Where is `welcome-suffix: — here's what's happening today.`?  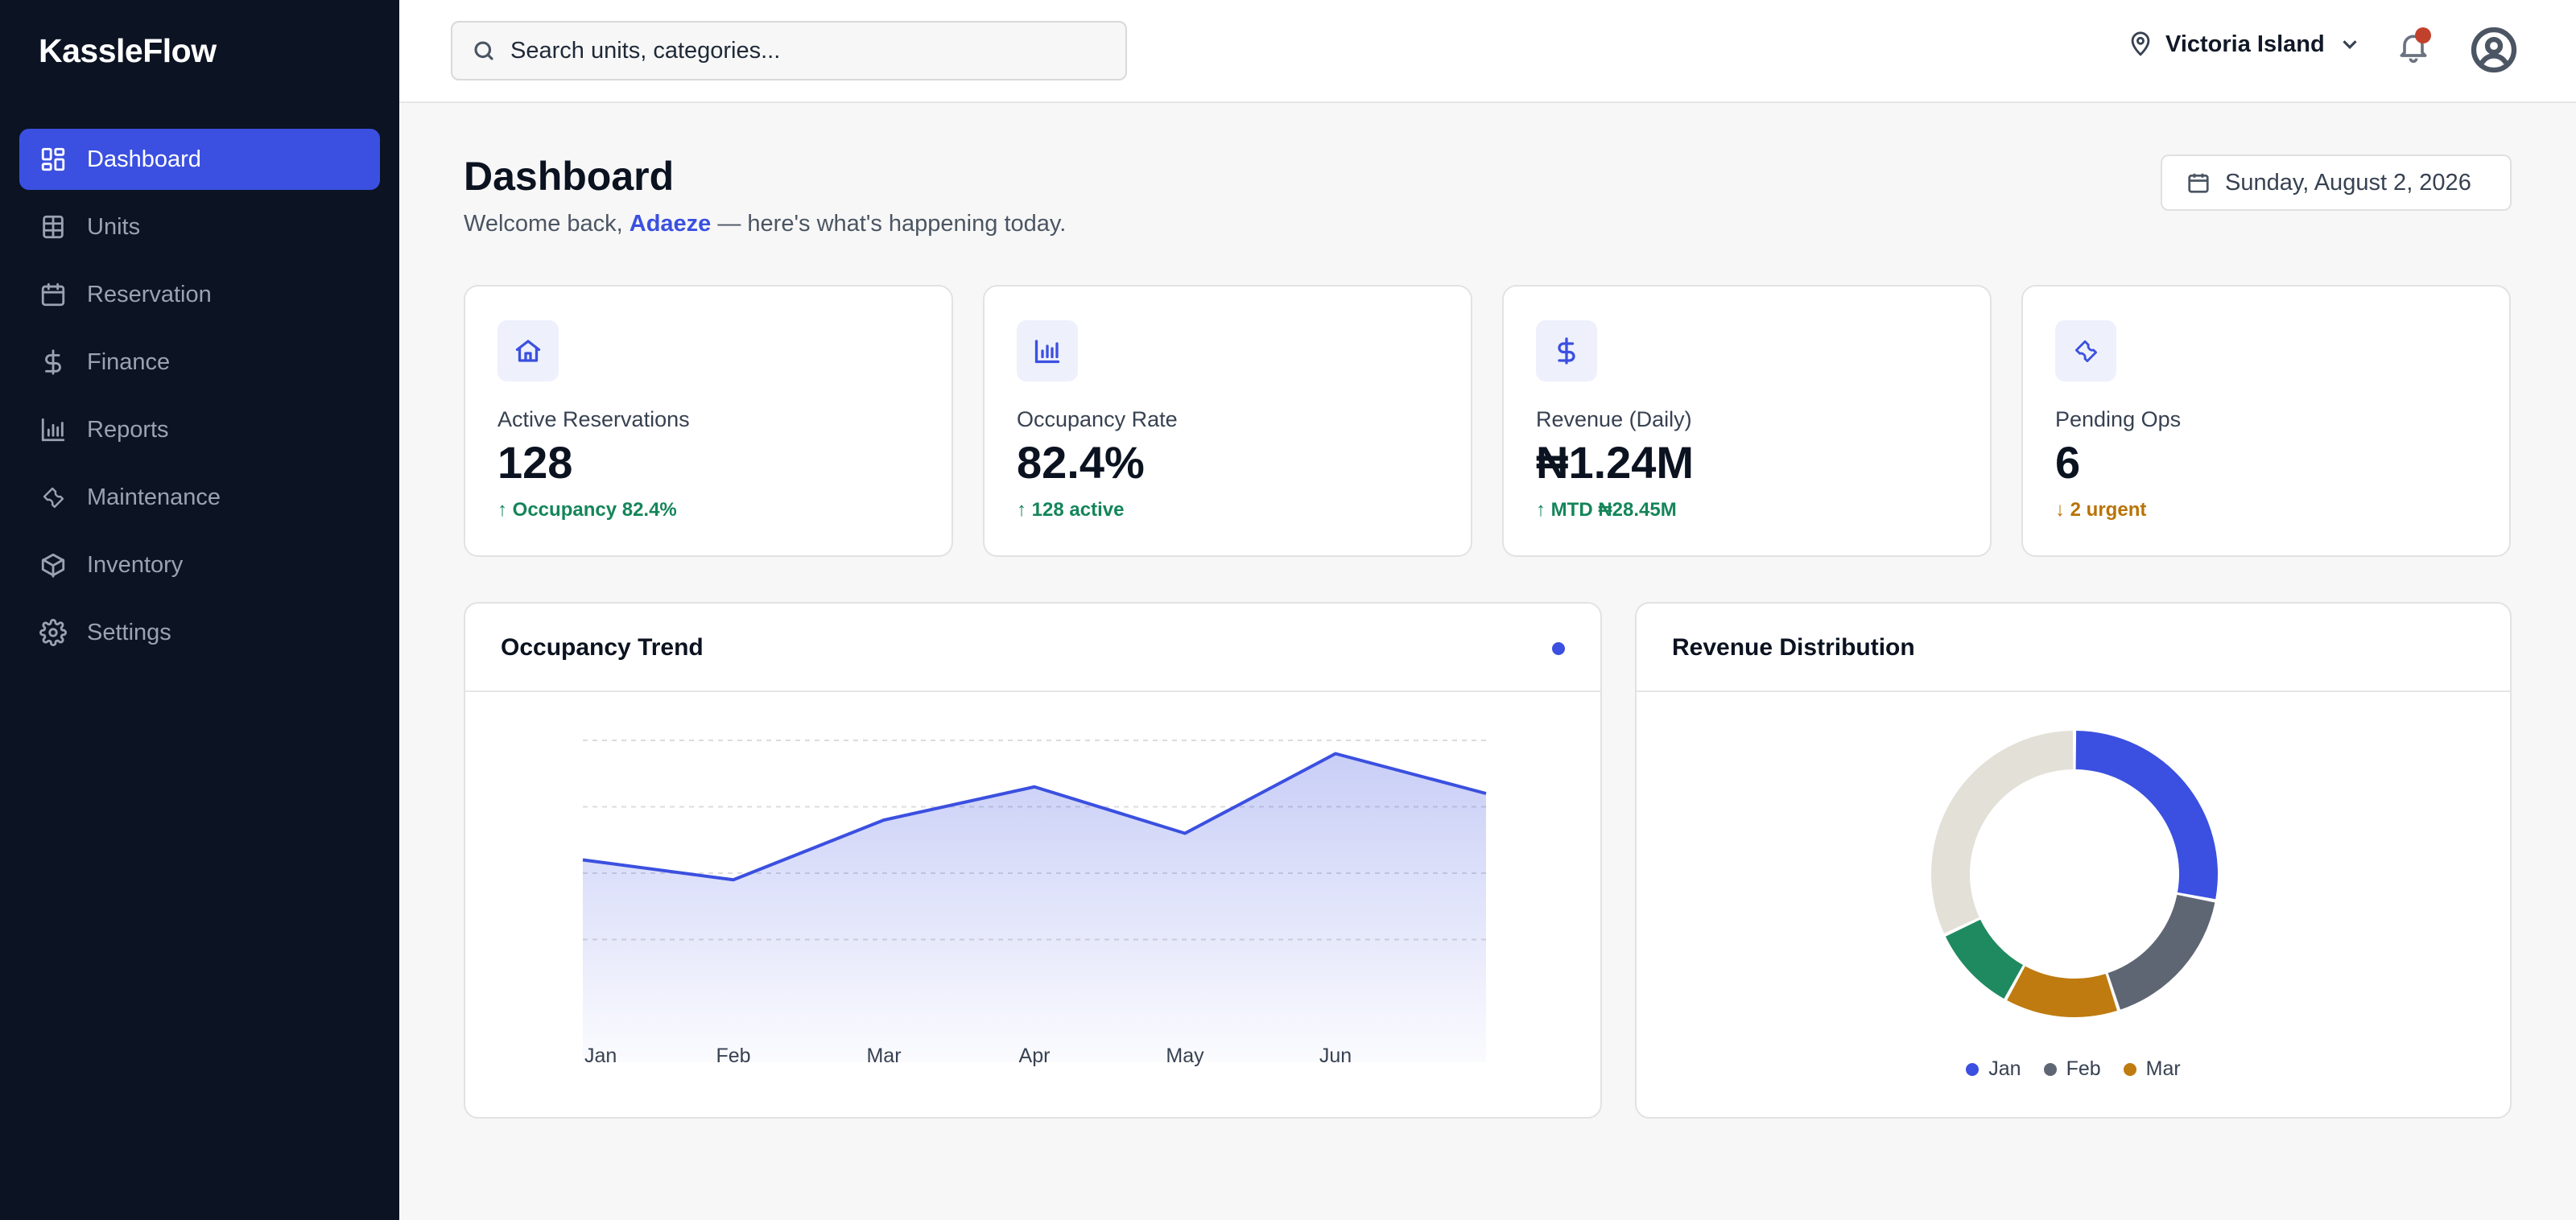 welcome-suffix: — here's what's happening today. is located at coordinates (889, 224).